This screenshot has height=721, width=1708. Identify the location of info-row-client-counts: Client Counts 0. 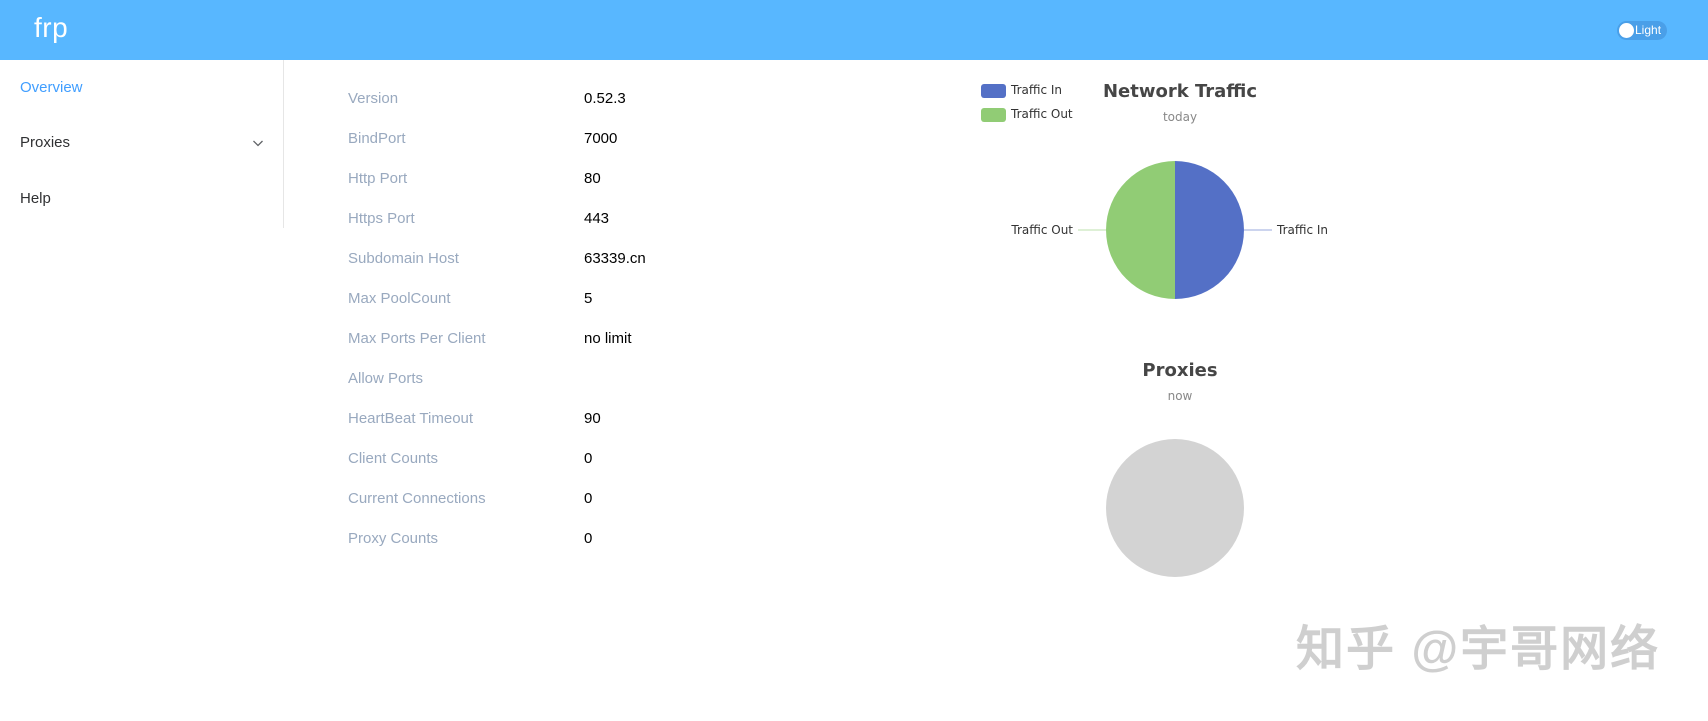
(558, 459).